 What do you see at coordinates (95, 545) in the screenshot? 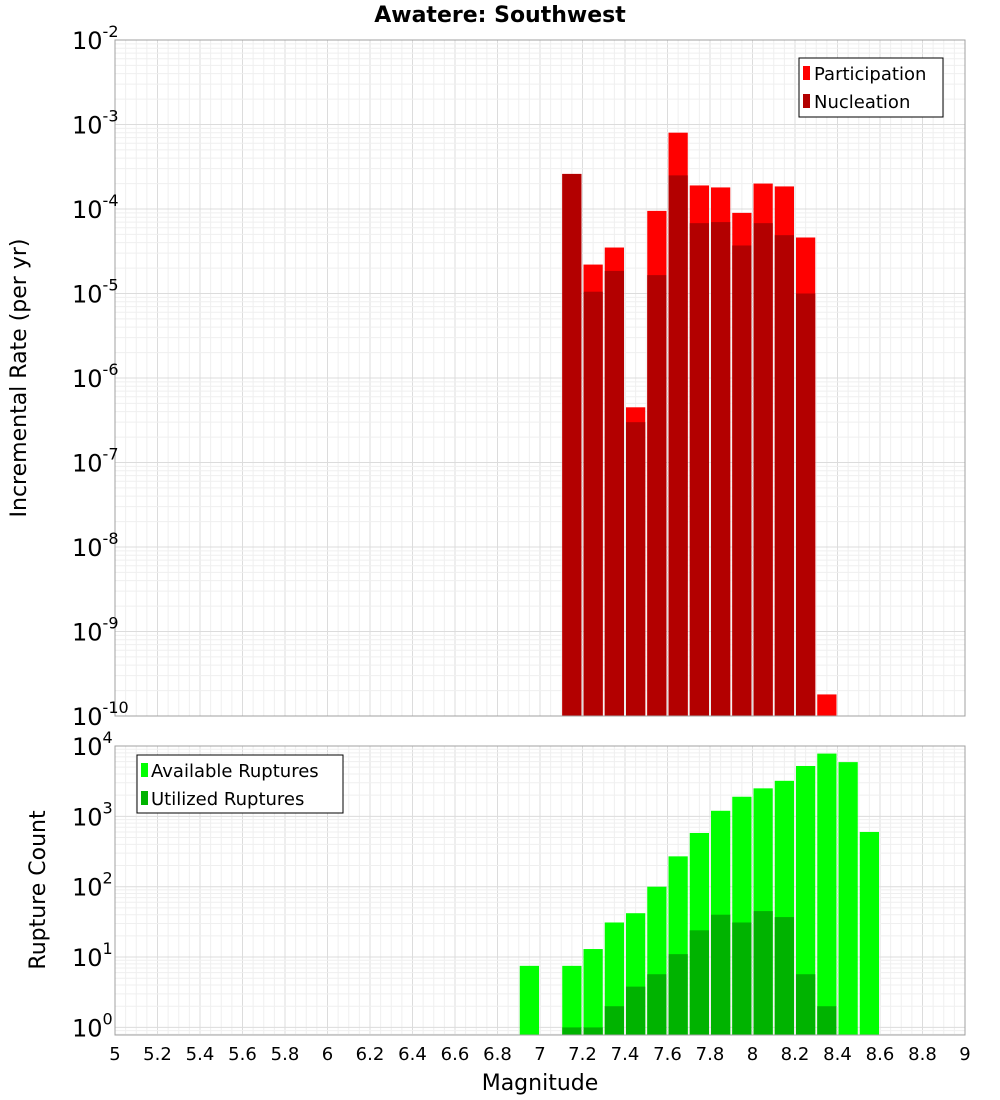
I see `y-tick-label: 10⁻⁸` at bounding box center [95, 545].